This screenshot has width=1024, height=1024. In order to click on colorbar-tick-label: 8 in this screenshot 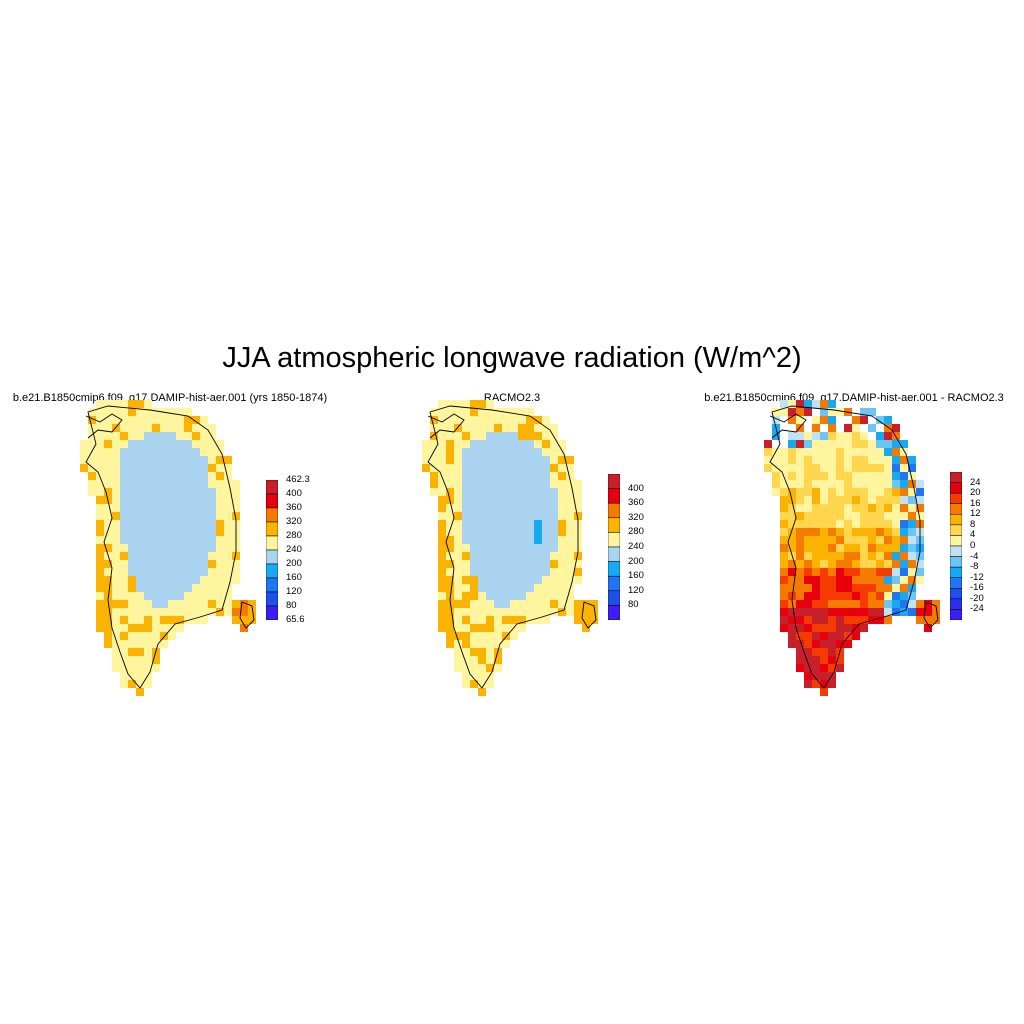, I will do `click(973, 524)`.